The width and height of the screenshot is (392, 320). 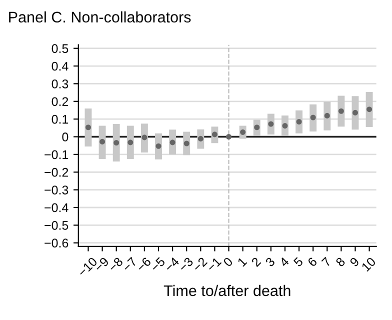 What do you see at coordinates (56, 172) in the screenshot?
I see `y-tick-label: −0.2` at bounding box center [56, 172].